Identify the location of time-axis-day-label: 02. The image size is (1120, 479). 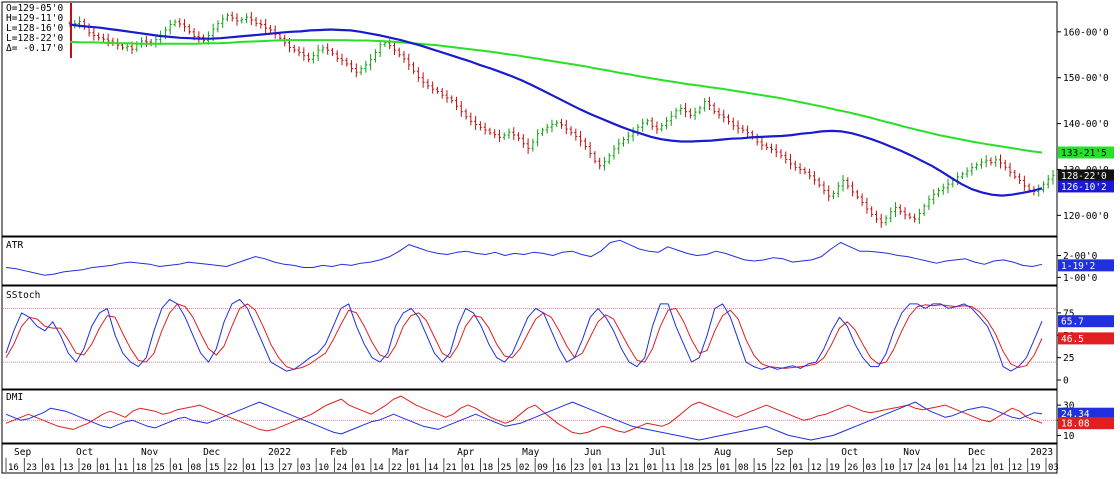
(524, 468).